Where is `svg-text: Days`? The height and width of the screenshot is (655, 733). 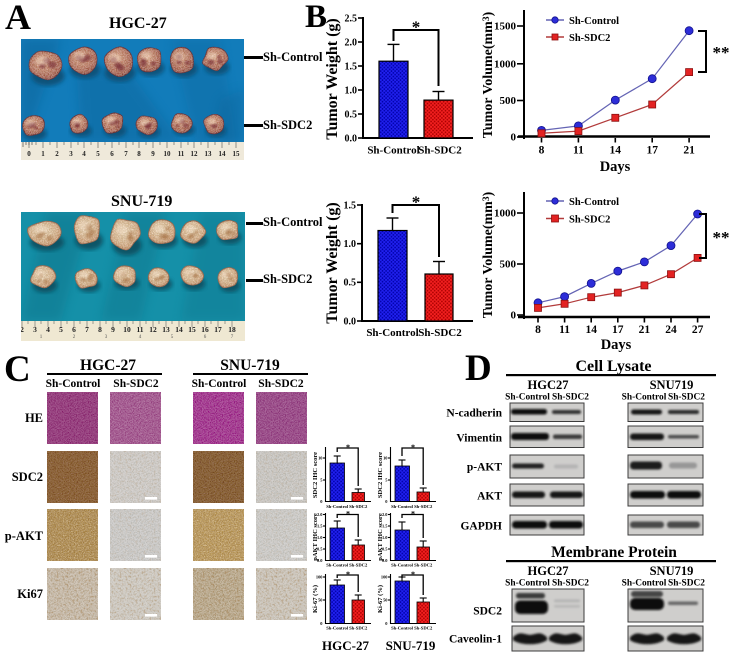 svg-text: Days is located at coordinates (615, 167).